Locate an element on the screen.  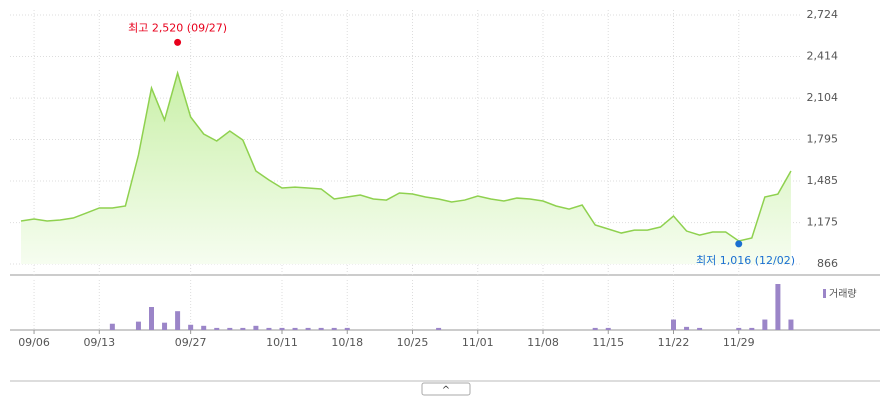
y-tick-label: 2,414 is located at coordinates (823, 56).